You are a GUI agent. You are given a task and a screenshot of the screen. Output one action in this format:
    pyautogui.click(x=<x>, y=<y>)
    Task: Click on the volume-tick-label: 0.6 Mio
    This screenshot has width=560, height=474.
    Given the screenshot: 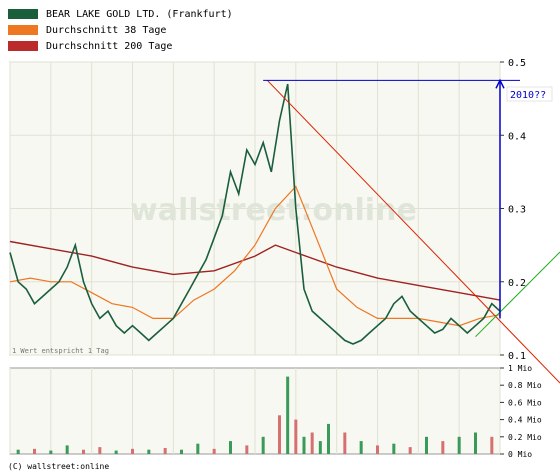 What is the action you would take?
    pyautogui.click(x=525, y=402)
    